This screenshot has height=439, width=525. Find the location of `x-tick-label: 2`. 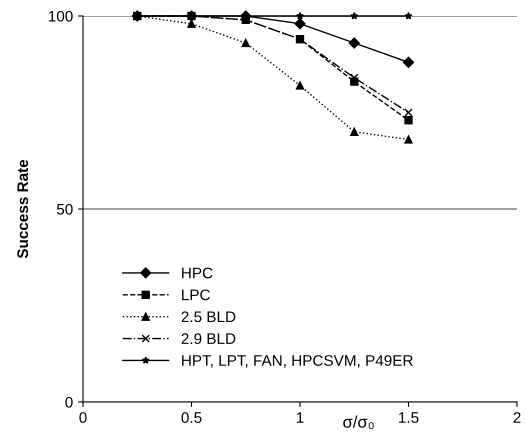

x-tick-label: 2 is located at coordinates (517, 417).